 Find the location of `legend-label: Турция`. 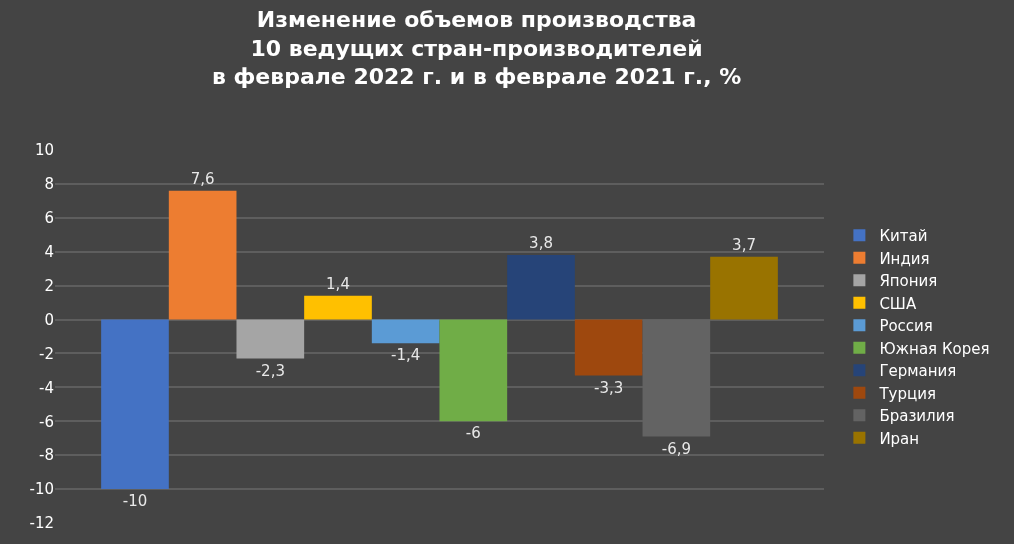

legend-label: Турция is located at coordinates (907, 393).